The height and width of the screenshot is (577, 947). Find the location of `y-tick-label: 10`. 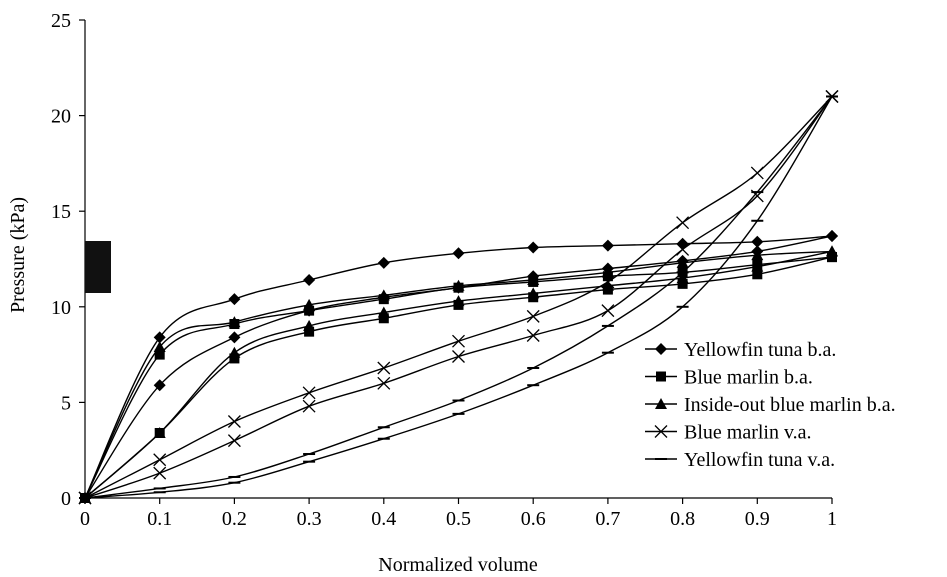

y-tick-label: 10 is located at coordinates (61, 308).